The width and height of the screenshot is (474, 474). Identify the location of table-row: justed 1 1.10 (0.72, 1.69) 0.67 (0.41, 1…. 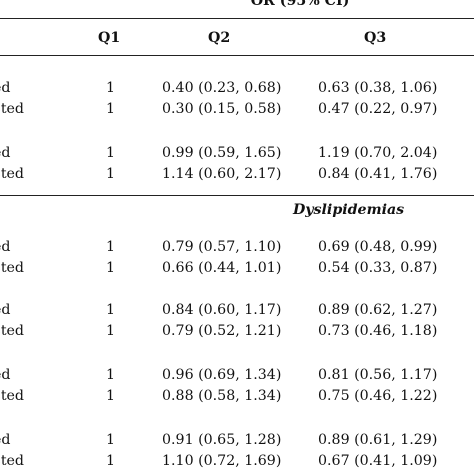
(237, 463).